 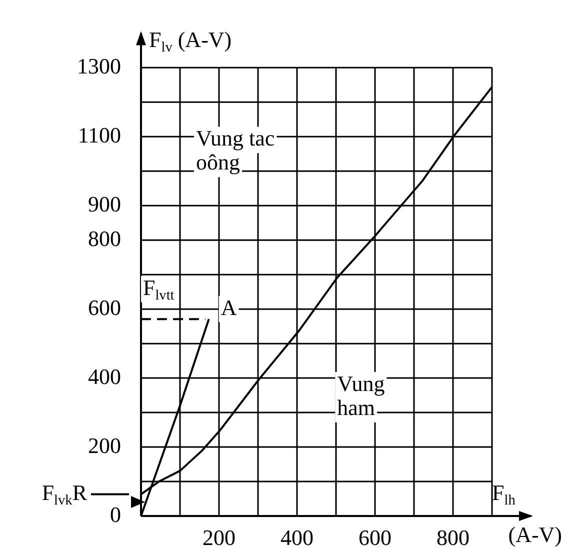 What do you see at coordinates (219, 537) in the screenshot?
I see `x-tick-label: 200` at bounding box center [219, 537].